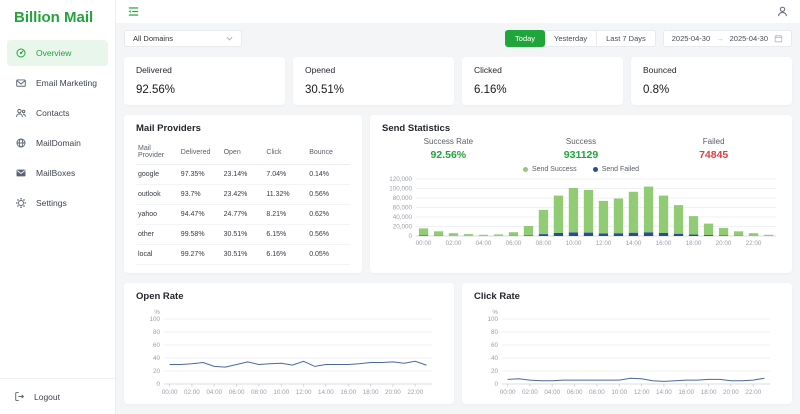  I want to click on sidebar-item-label: Email Marketing, so click(66, 83).